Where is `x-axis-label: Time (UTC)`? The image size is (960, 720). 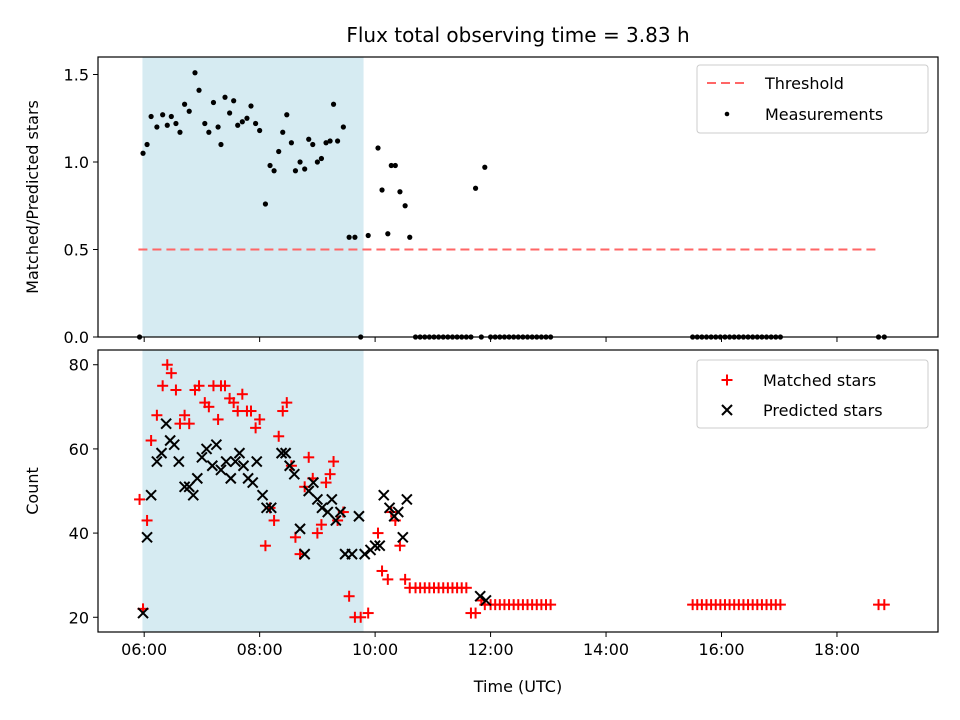 x-axis-label: Time (UTC) is located at coordinates (517, 686).